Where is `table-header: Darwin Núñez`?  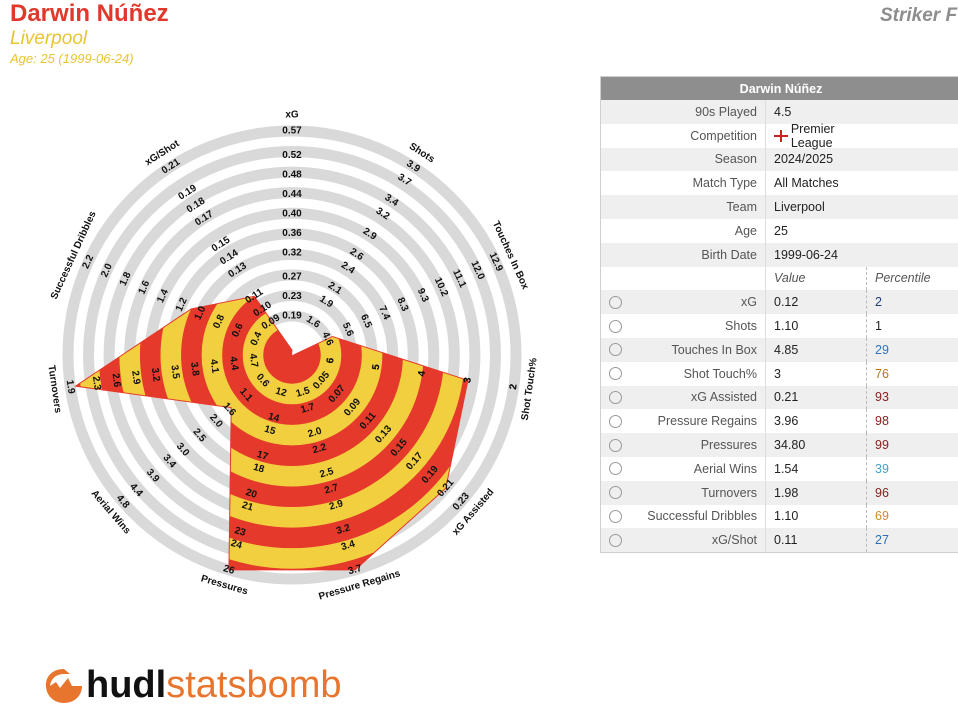
table-header: Darwin Núñez is located at coordinates (779, 88).